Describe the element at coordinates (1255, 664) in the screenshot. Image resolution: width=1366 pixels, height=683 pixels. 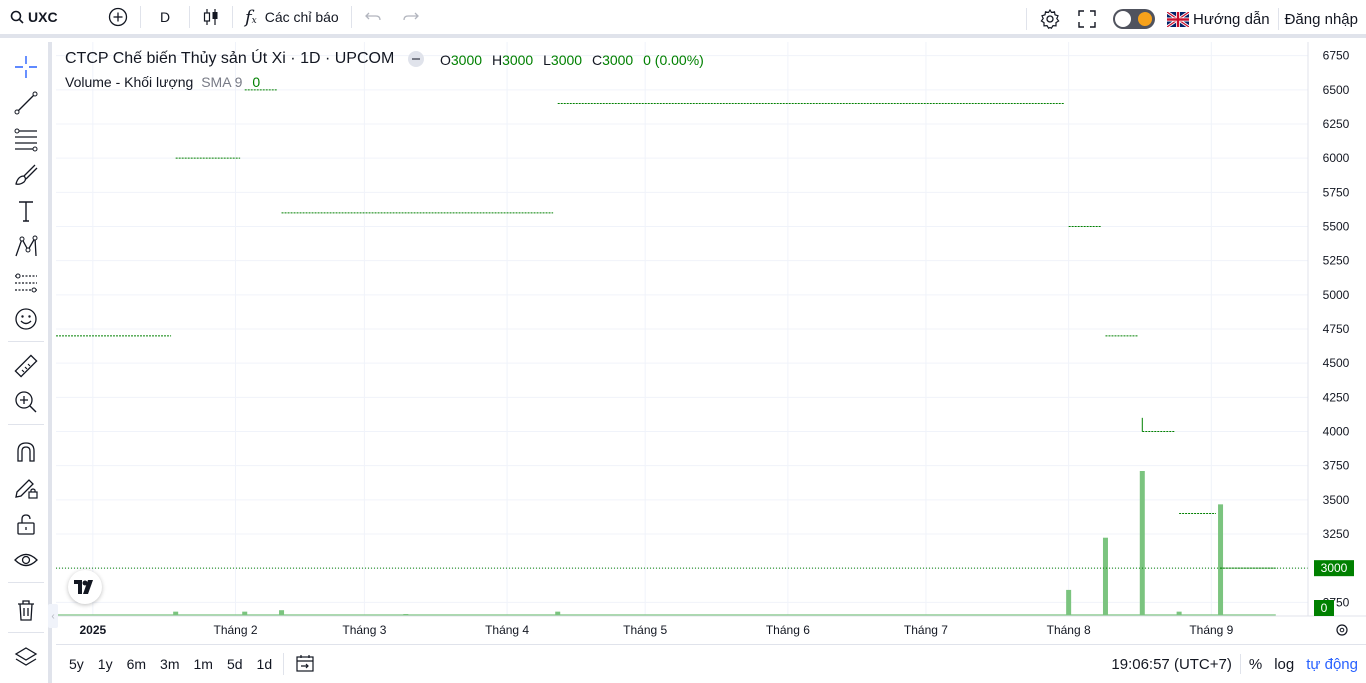
I see `percent-toggle: %` at that location.